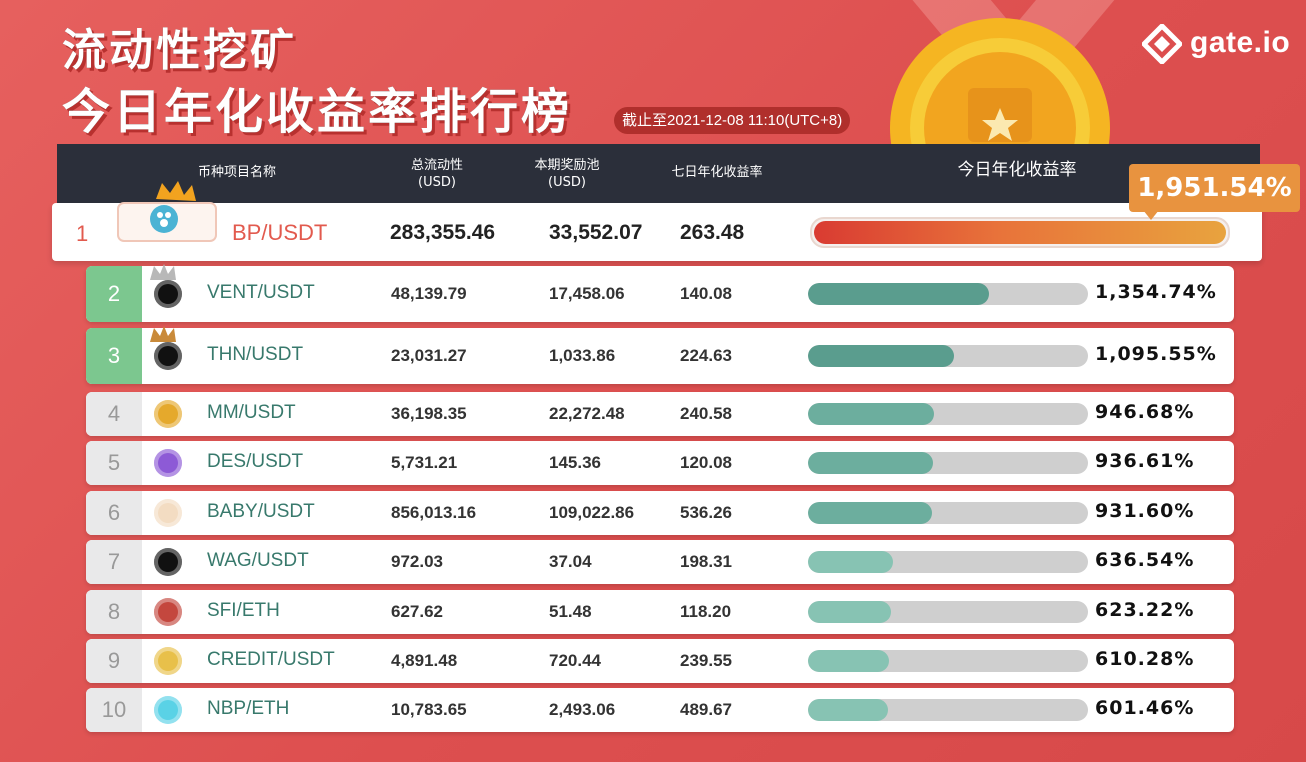 The width and height of the screenshot is (1306, 762). I want to click on reward-pool: 109,022.86, so click(592, 512).